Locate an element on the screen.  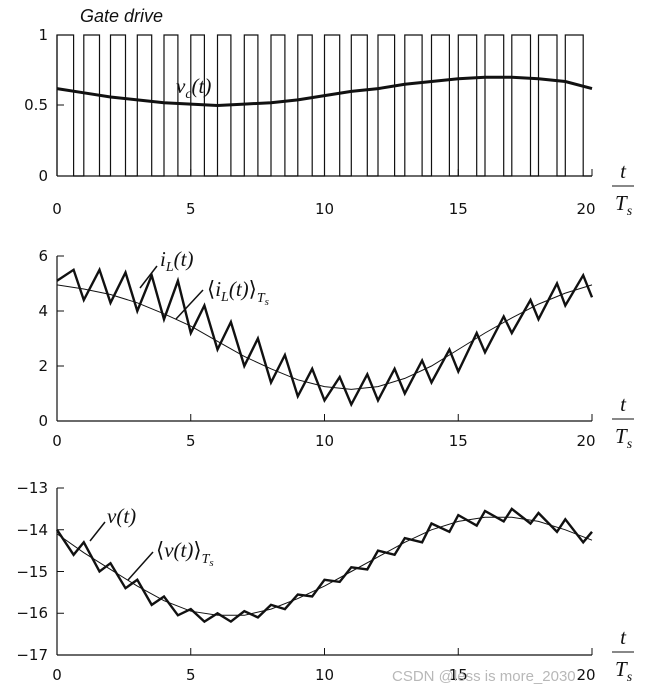
label-iL-arg: (t) is located at coordinates (184, 259).